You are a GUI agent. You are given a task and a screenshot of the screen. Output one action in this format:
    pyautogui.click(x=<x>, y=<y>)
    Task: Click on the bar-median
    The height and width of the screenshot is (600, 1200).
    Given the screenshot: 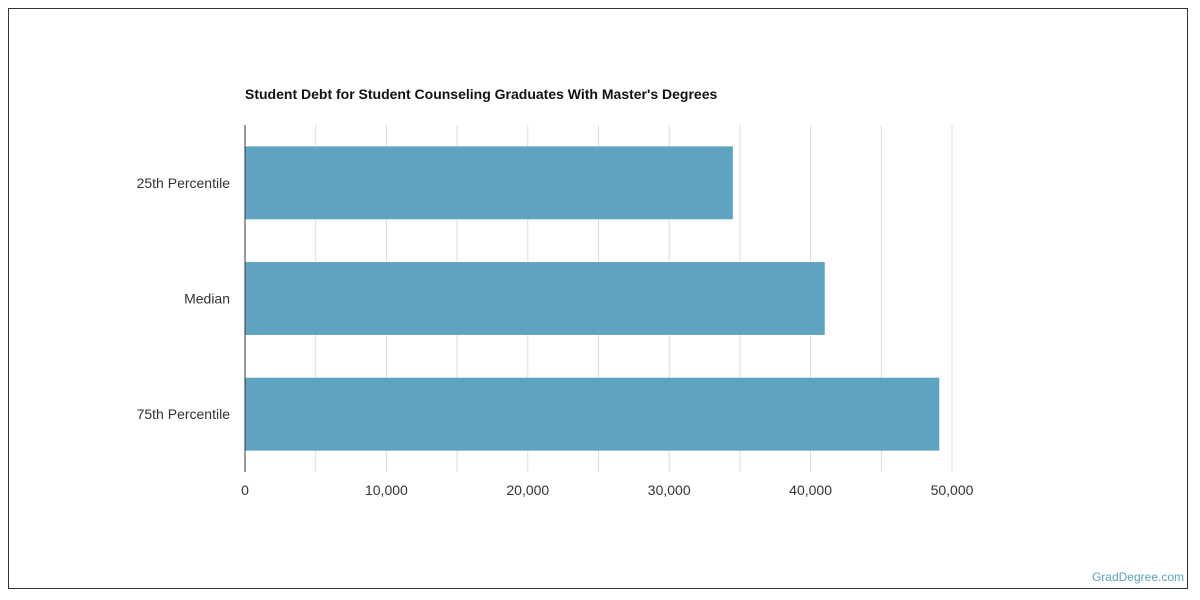 What is the action you would take?
    pyautogui.click(x=535, y=298)
    